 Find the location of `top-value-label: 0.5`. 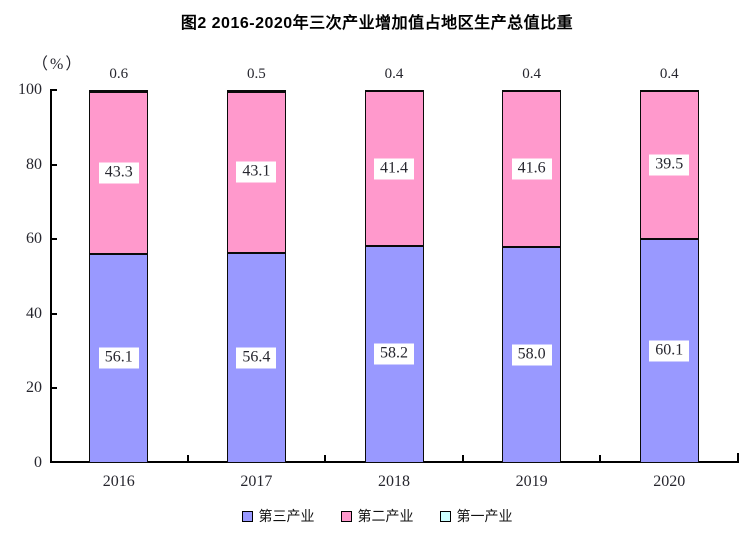

top-value-label: 0.5 is located at coordinates (256, 74).